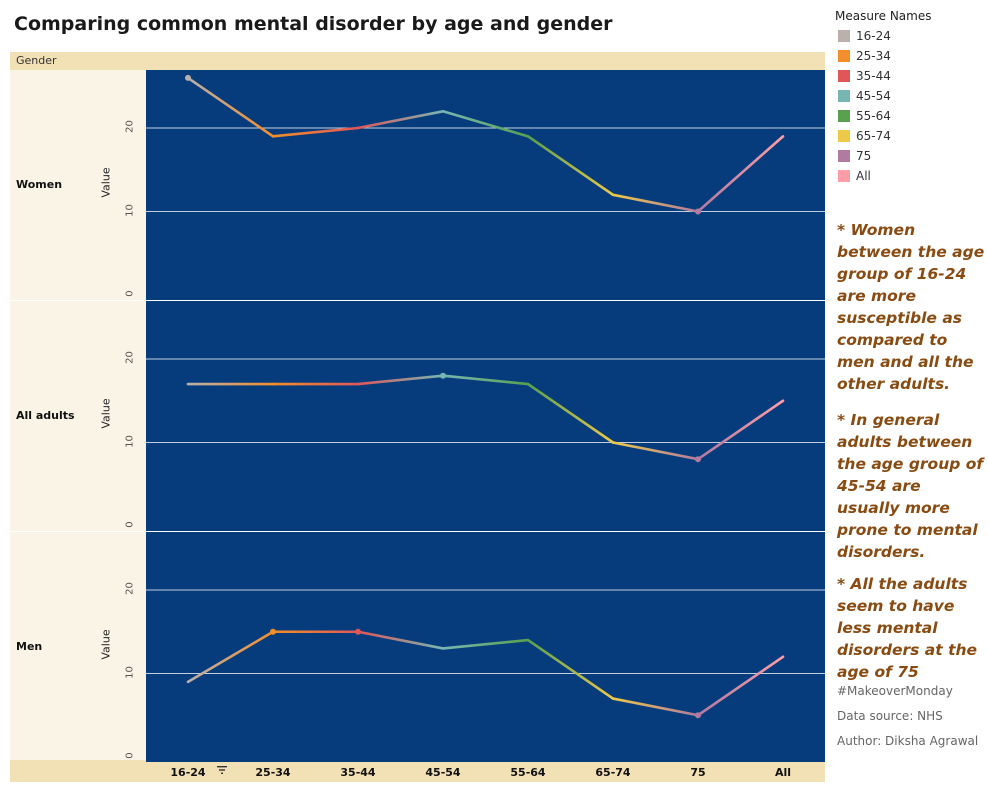  Describe the element at coordinates (45, 415) in the screenshot. I see `row-label-1: All adults` at that location.